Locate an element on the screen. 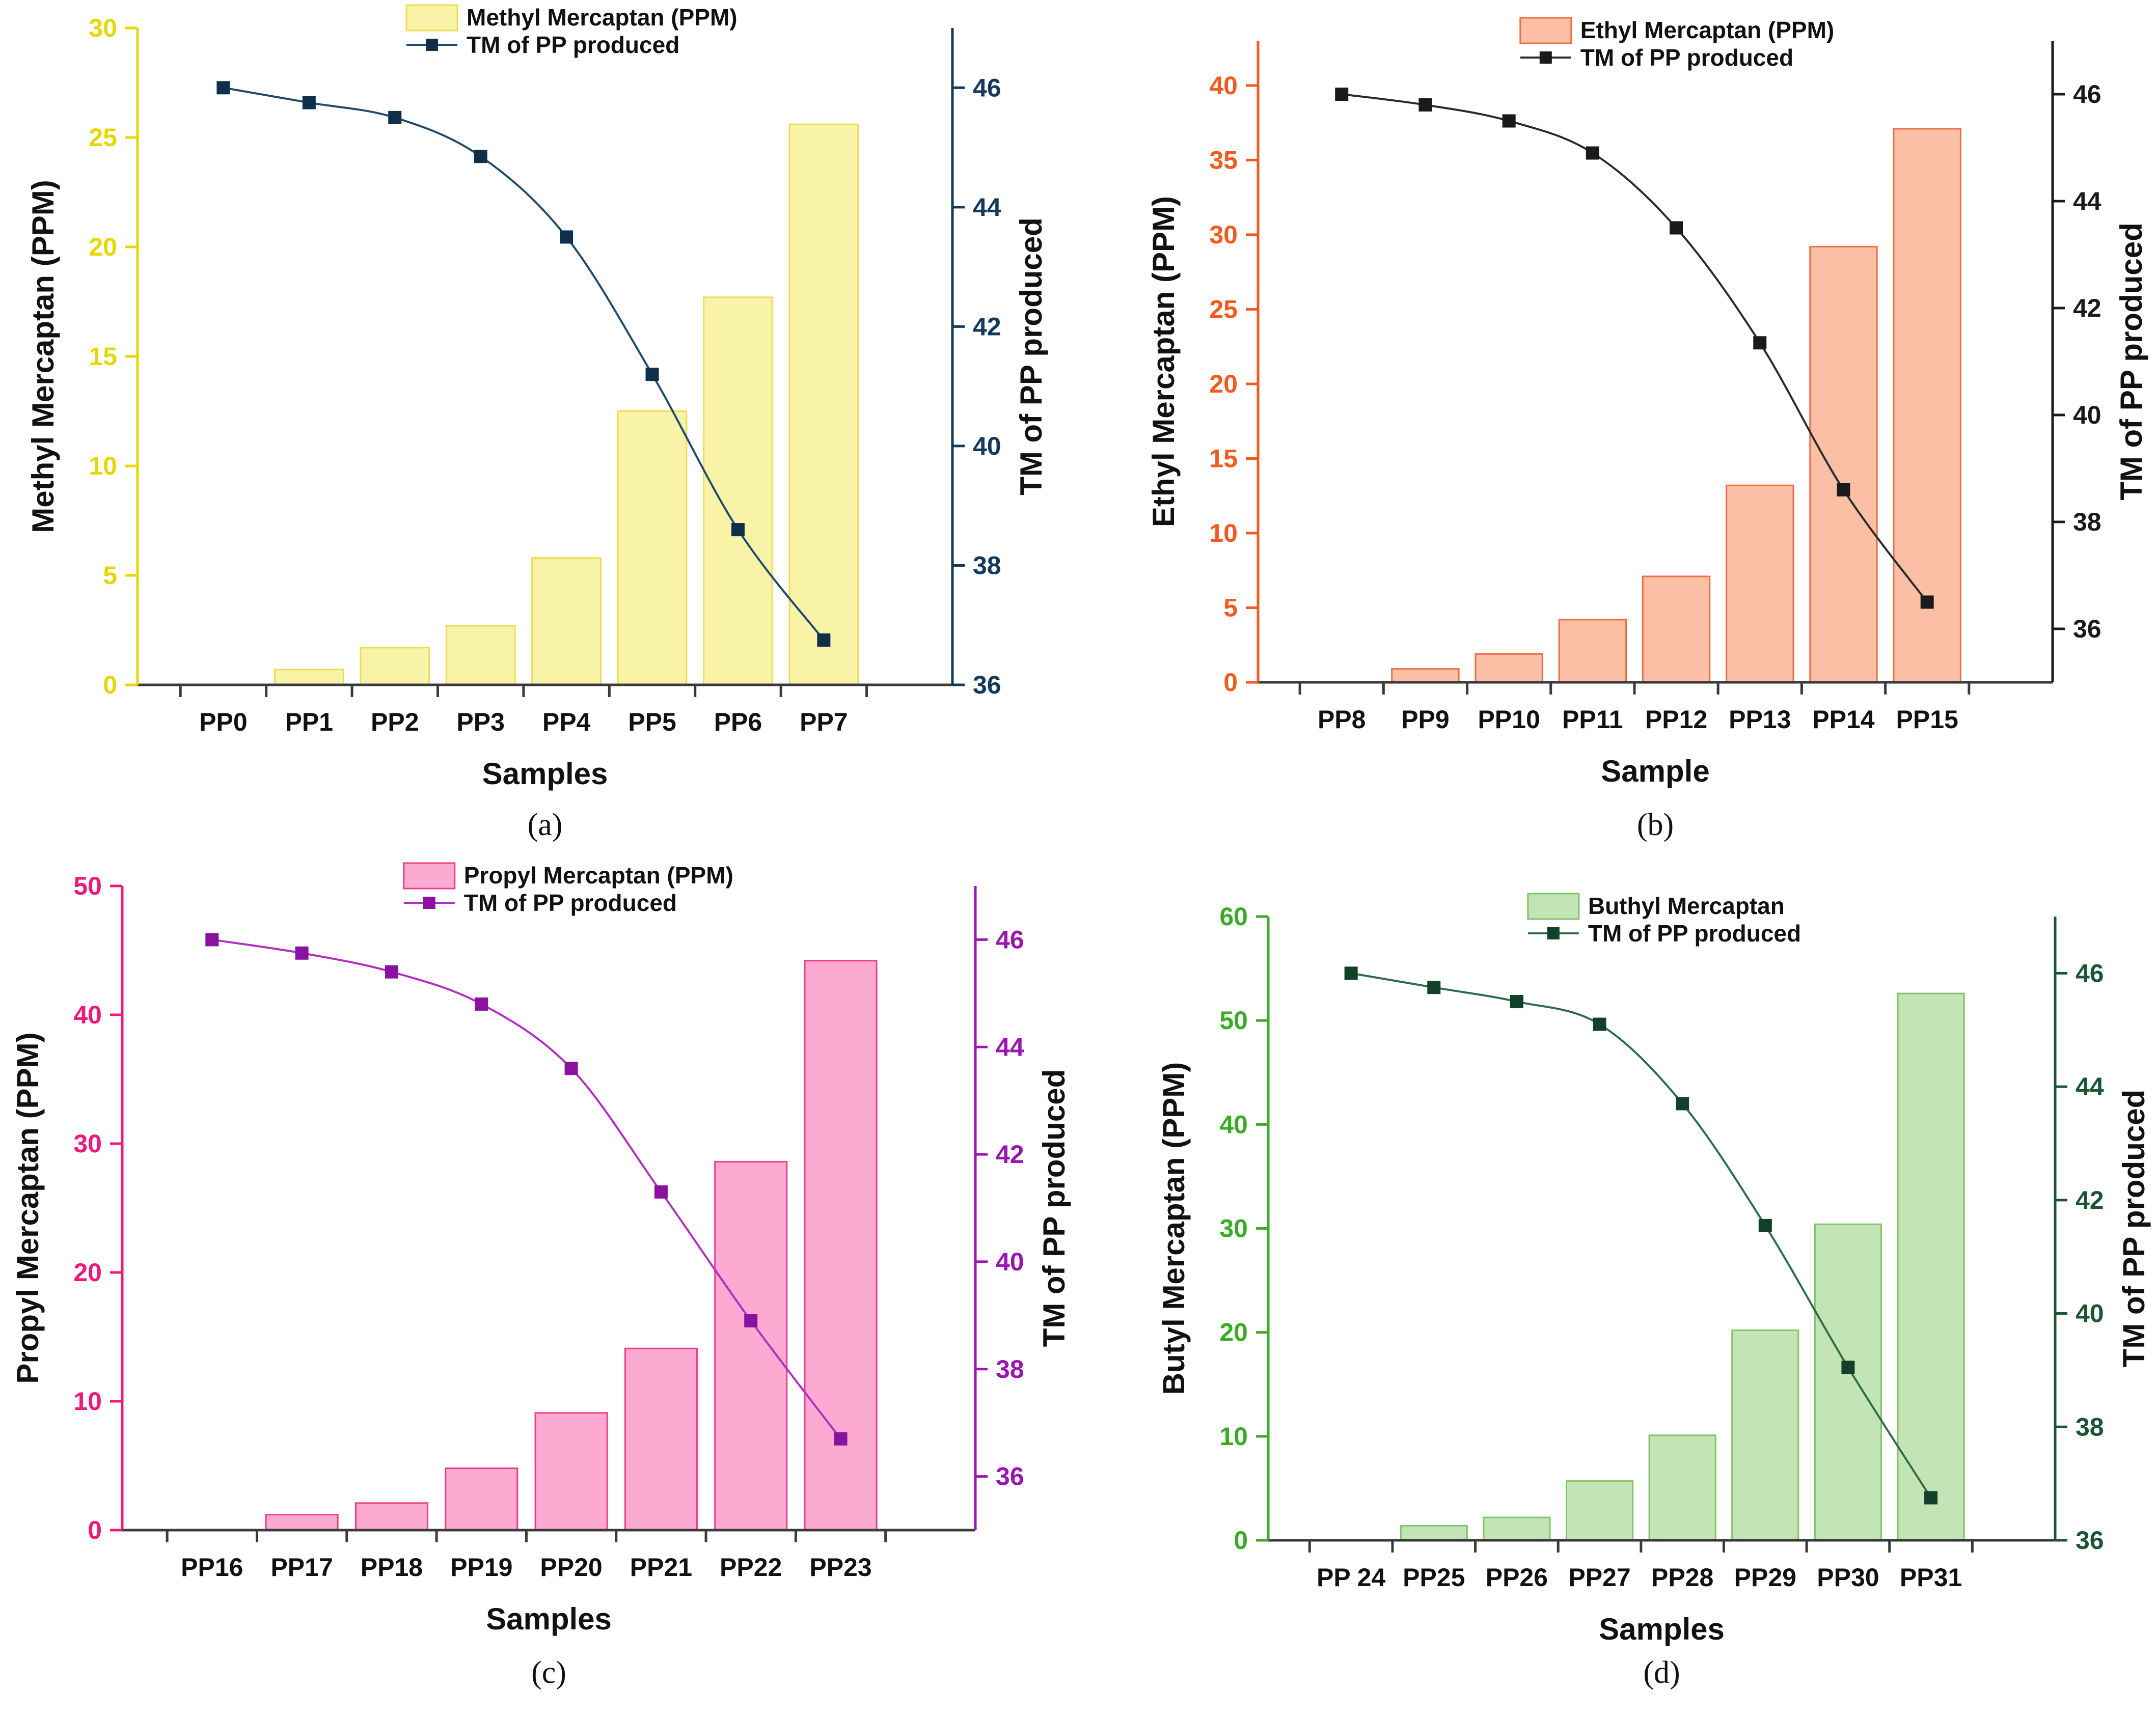 The image size is (2156, 1718). x-tick-label: PP12 is located at coordinates (1676, 719).